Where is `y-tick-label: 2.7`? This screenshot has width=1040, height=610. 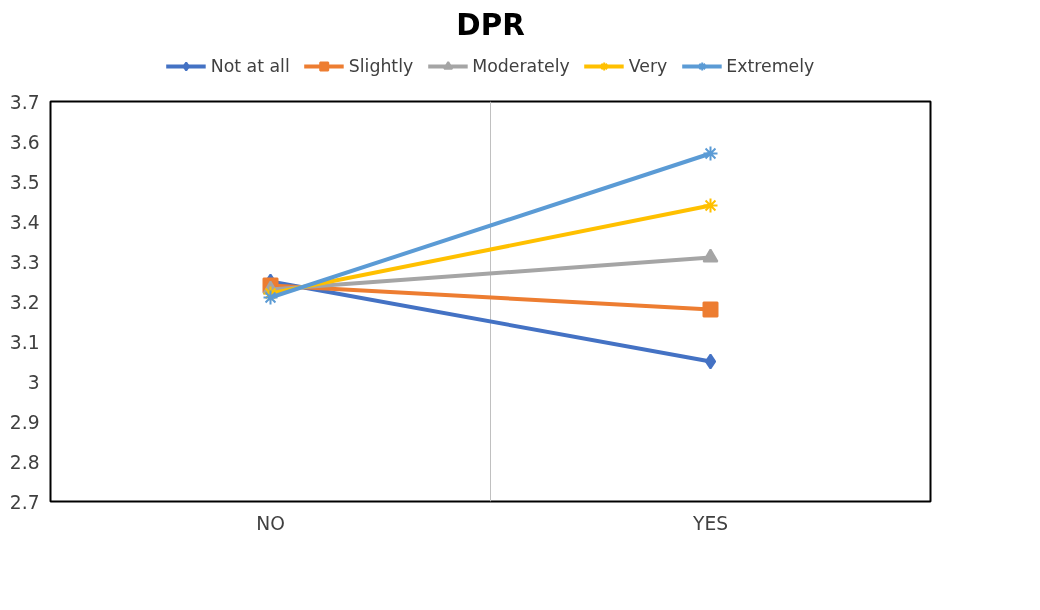
y-tick-label: 2.7 is located at coordinates (24, 502).